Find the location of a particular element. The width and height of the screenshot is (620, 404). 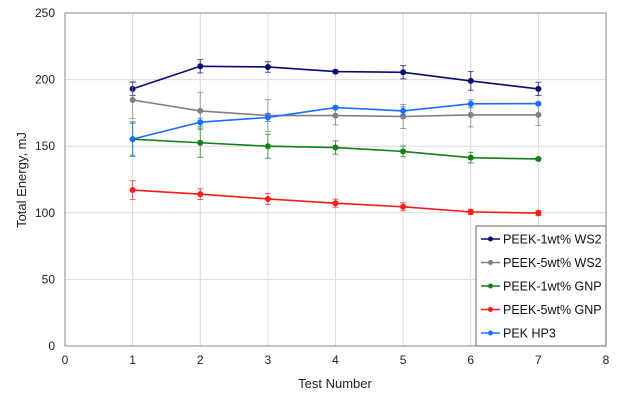

legend-label: PEEK-5wt% WS2 is located at coordinates (552, 263).